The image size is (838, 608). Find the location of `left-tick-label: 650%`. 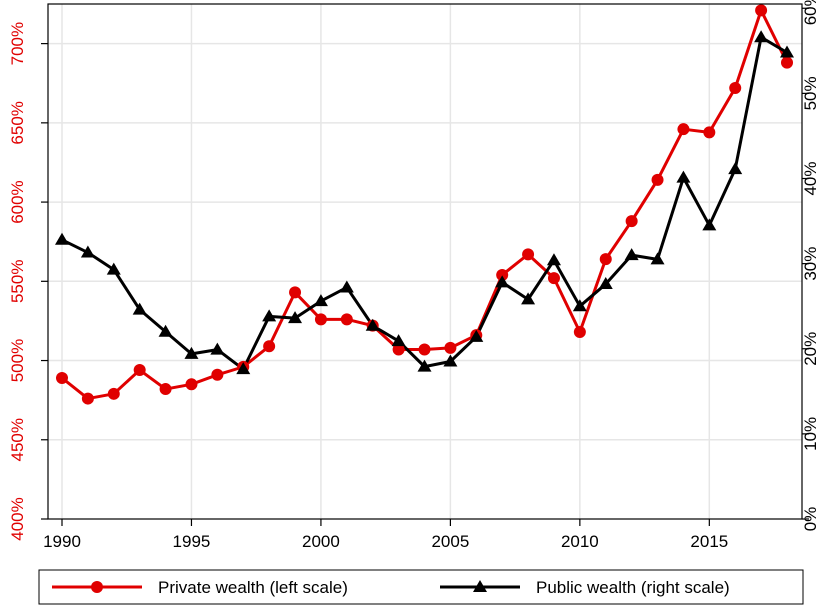

left-tick-label: 650% is located at coordinates (17, 122).